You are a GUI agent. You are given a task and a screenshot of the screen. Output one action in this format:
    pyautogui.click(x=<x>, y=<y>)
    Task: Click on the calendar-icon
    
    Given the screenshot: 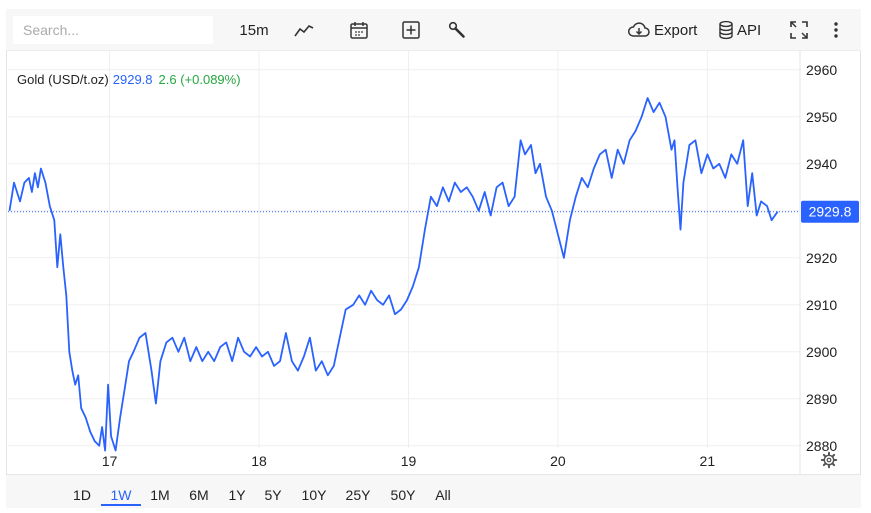 What is the action you would take?
    pyautogui.click(x=359, y=30)
    